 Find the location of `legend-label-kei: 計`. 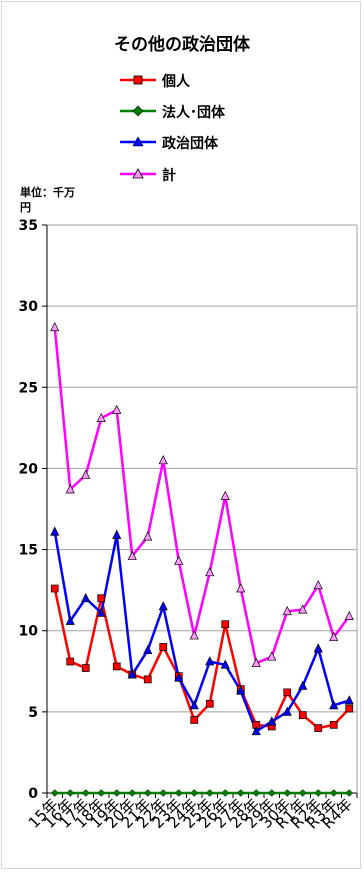

legend-label-kei: 計 is located at coordinates (169, 176).